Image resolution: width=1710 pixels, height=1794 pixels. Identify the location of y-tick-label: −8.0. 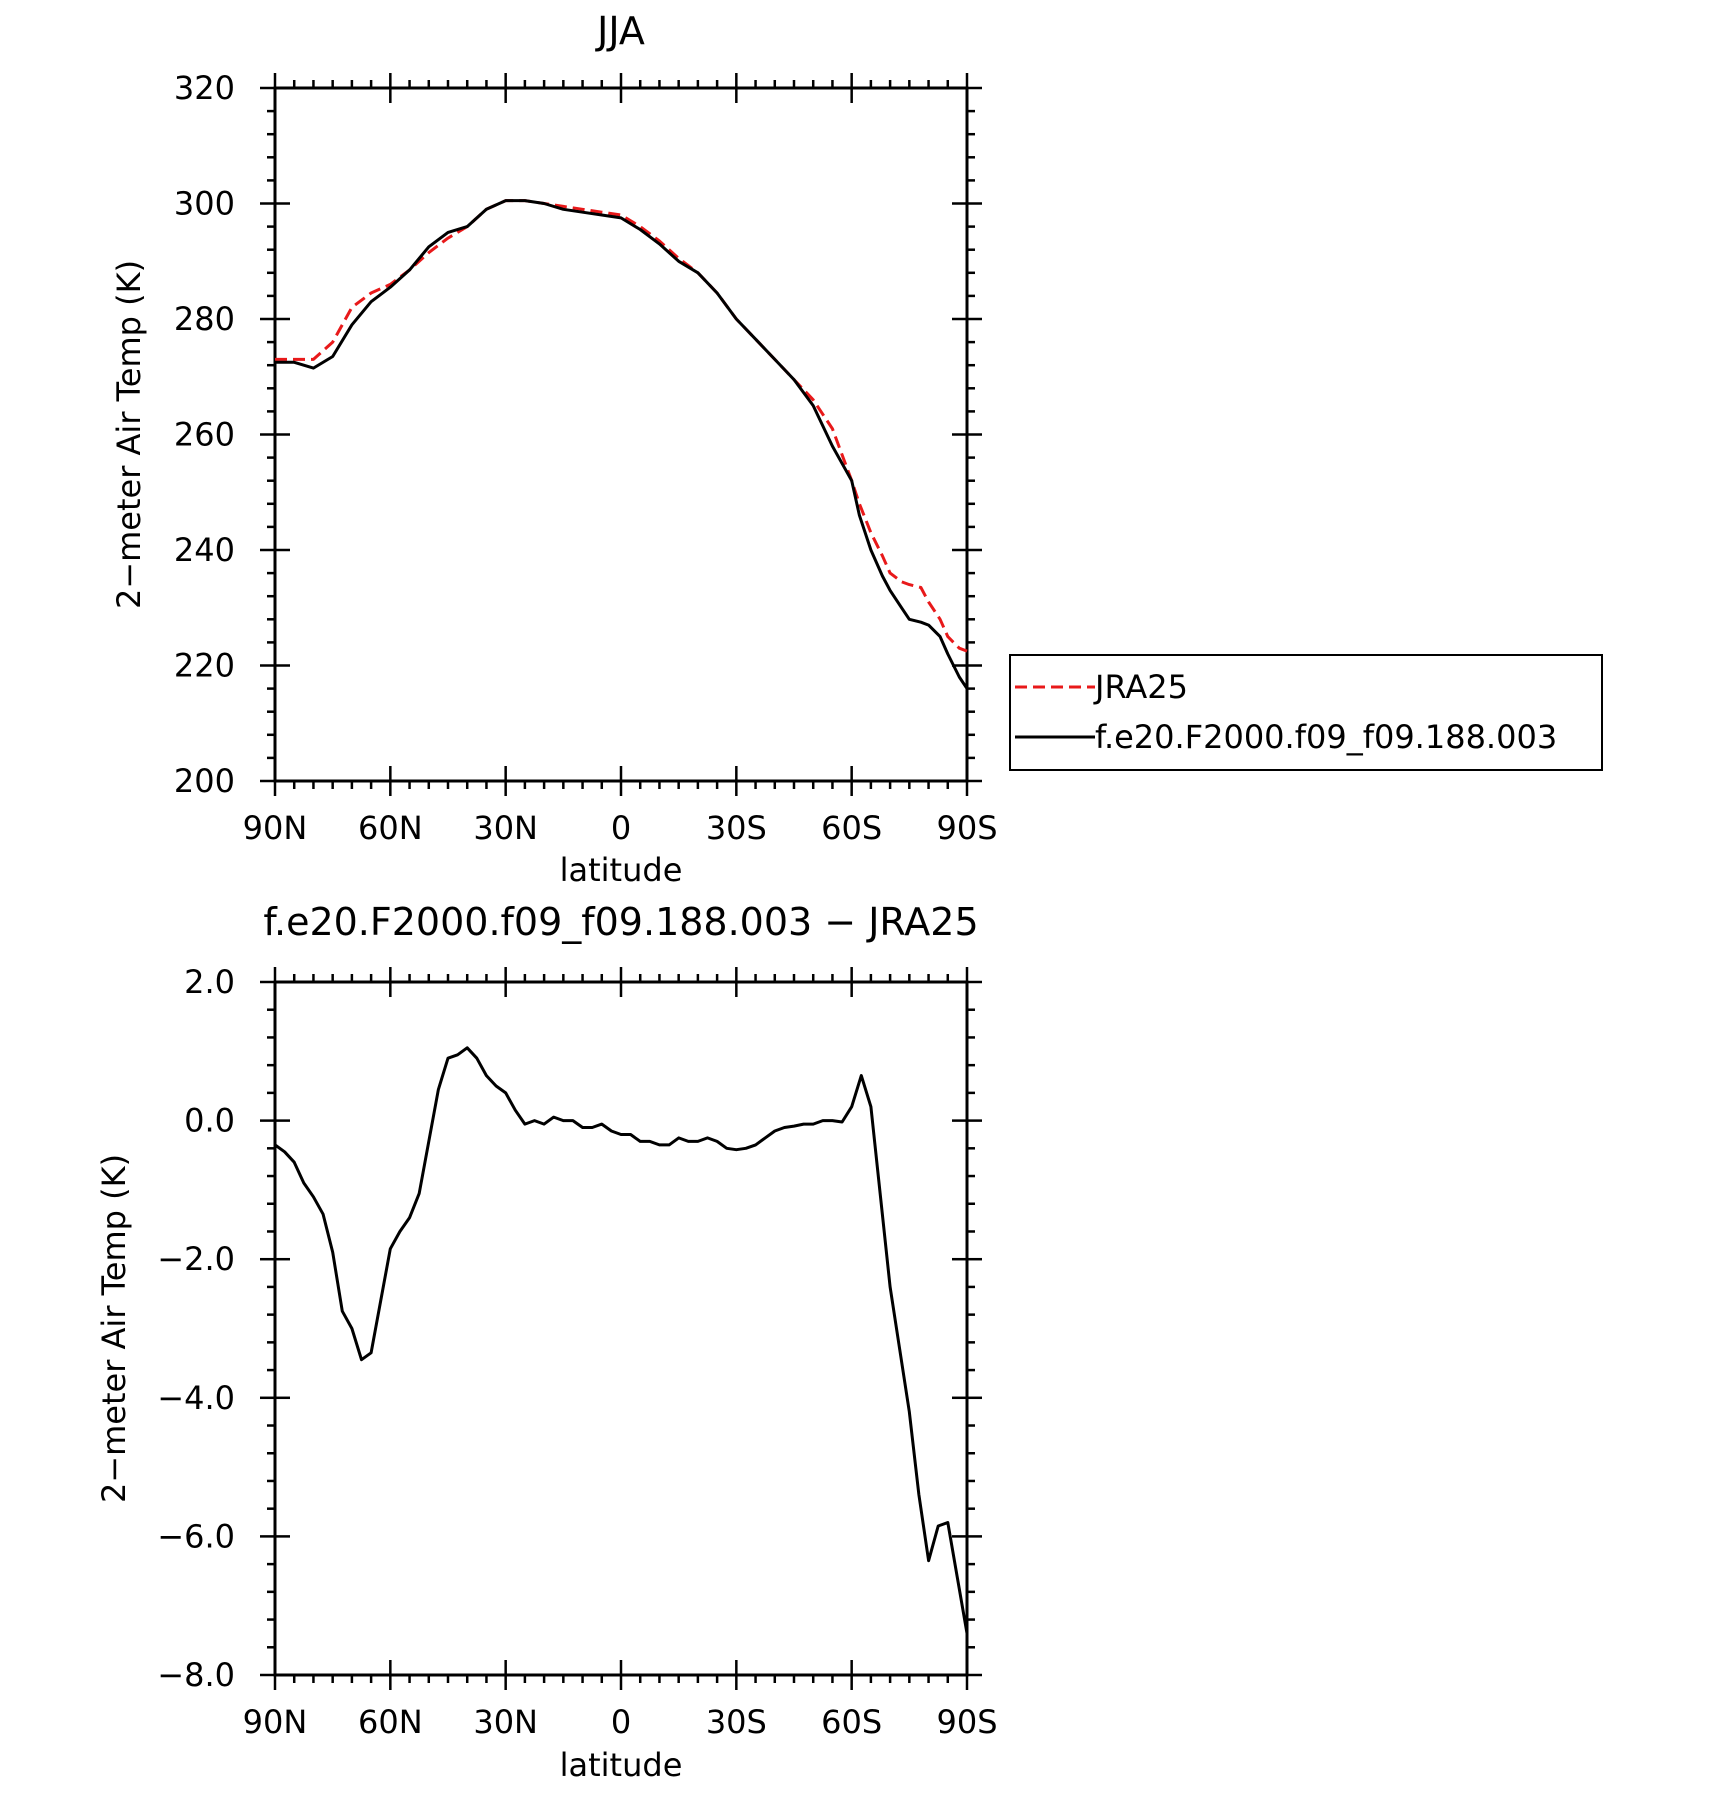
(196, 1675).